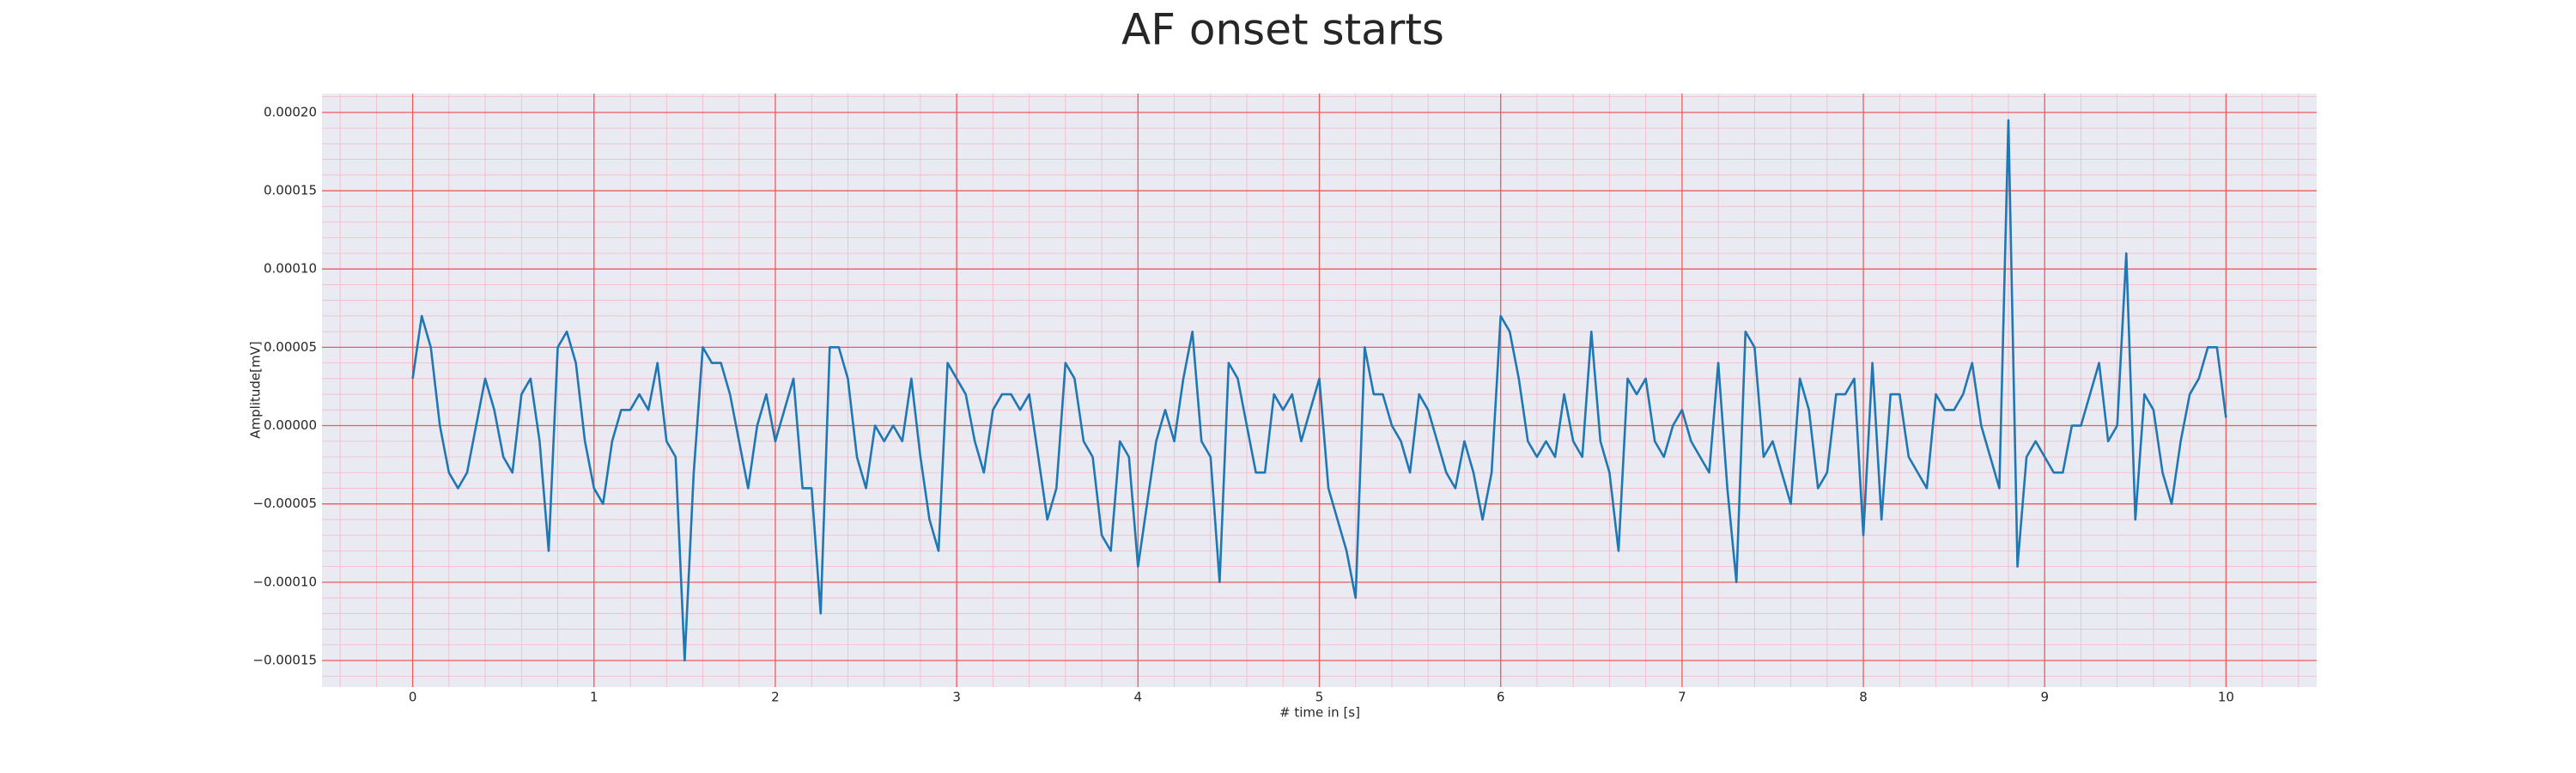  What do you see at coordinates (594, 697) in the screenshot?
I see `x-tick-label: 1` at bounding box center [594, 697].